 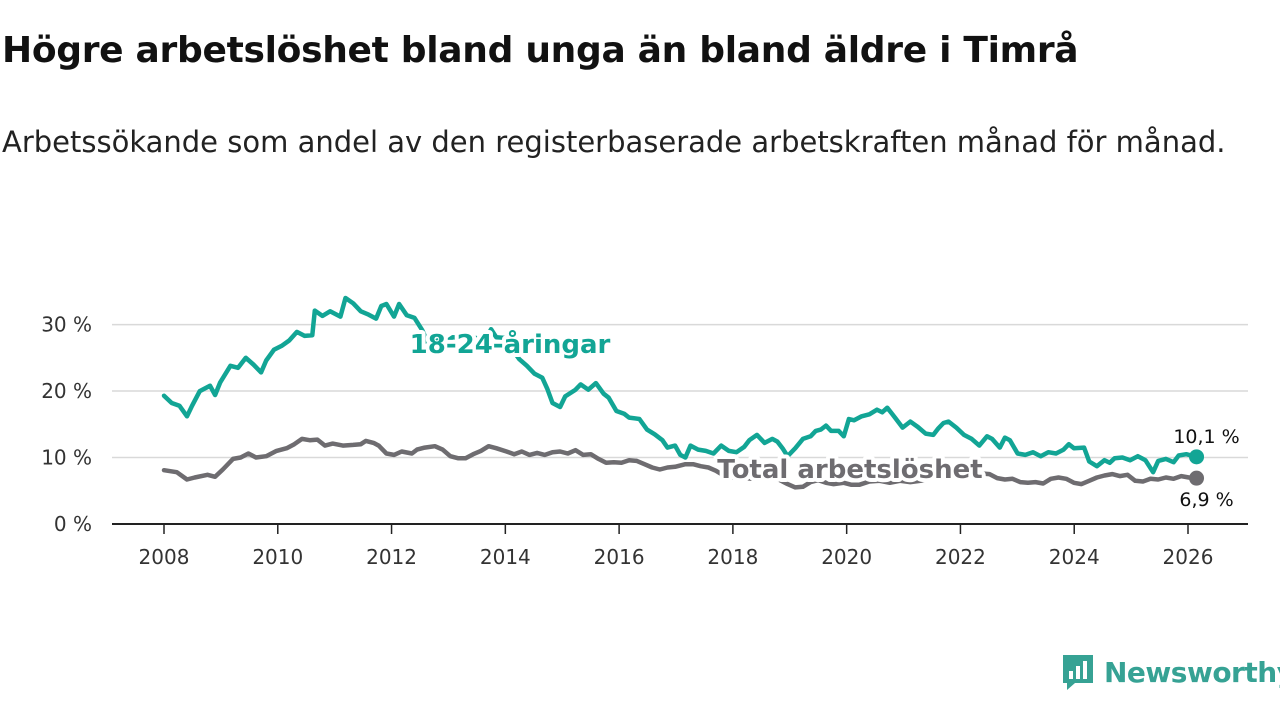 What do you see at coordinates (510, 344) in the screenshot?
I see `series-label-18-24: 18-24-åringar` at bounding box center [510, 344].